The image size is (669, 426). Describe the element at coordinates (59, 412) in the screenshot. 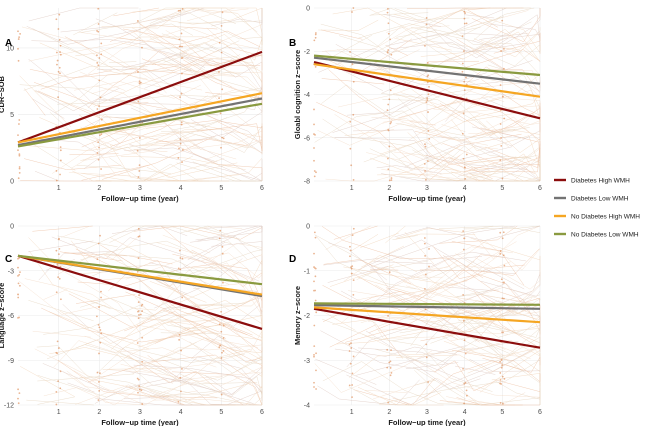

I see `x-tick-label: 1` at that location.